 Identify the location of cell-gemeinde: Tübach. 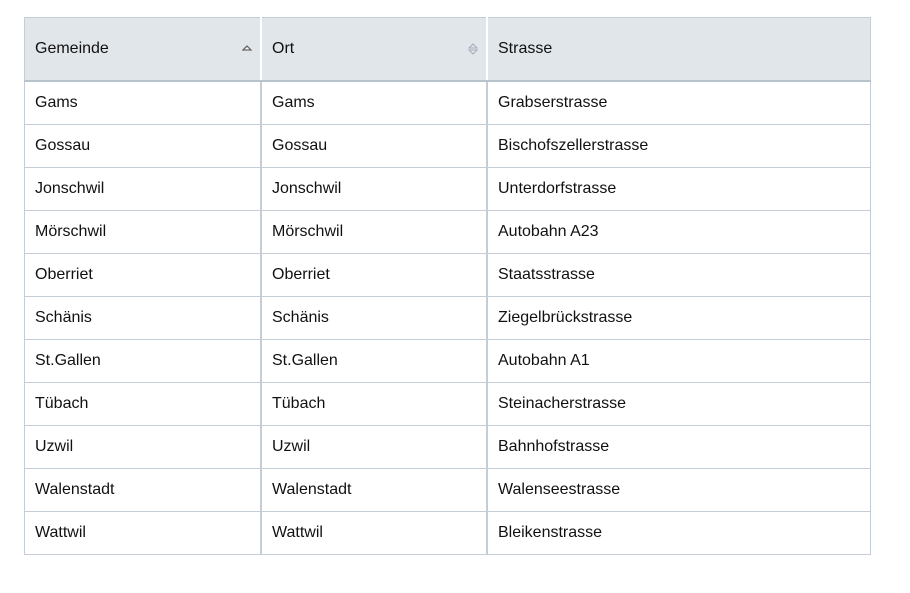
(143, 404).